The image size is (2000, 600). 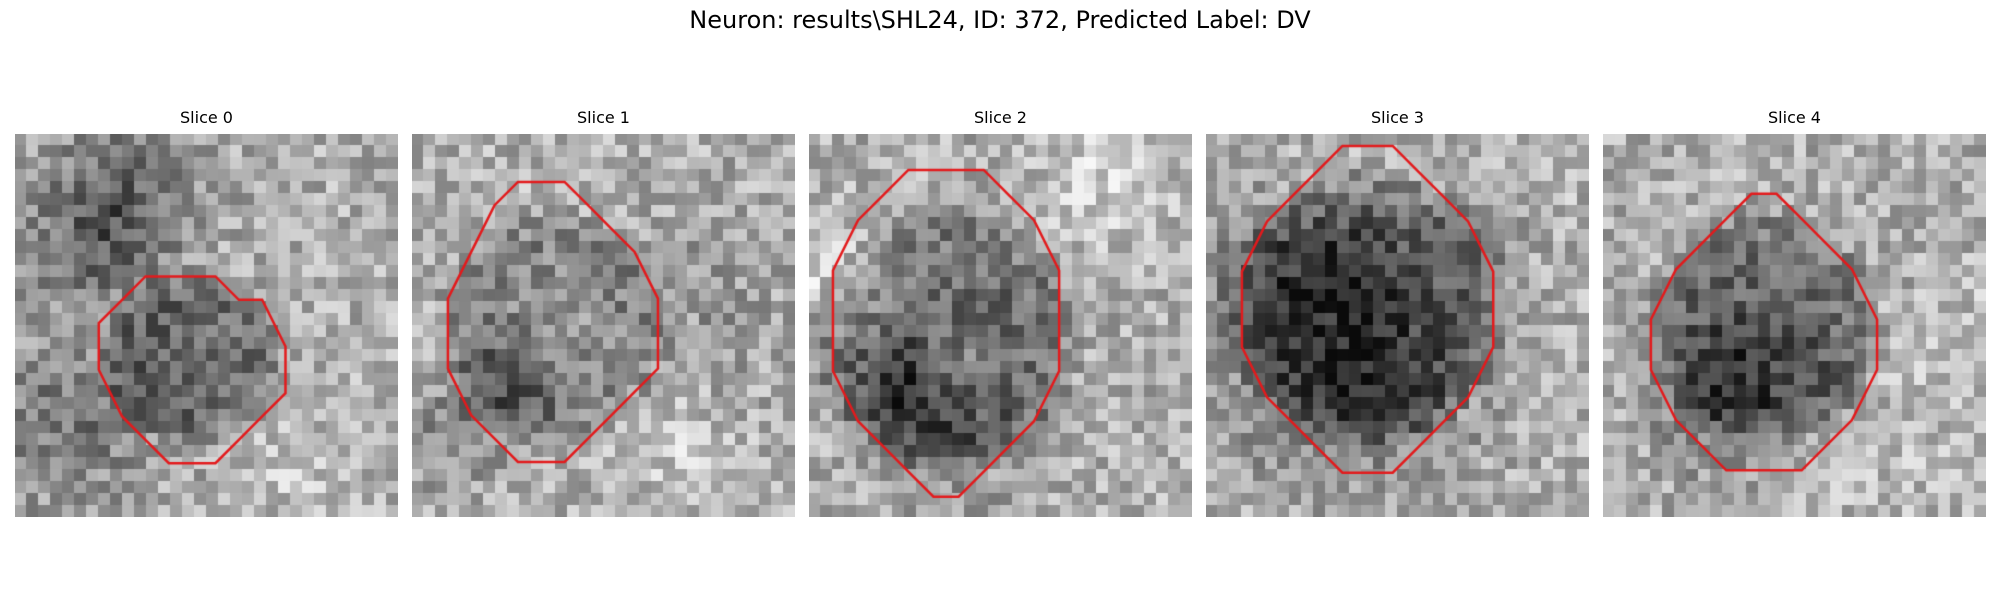 I want to click on slice-panel-4: Slice 4, so click(x=1794, y=312).